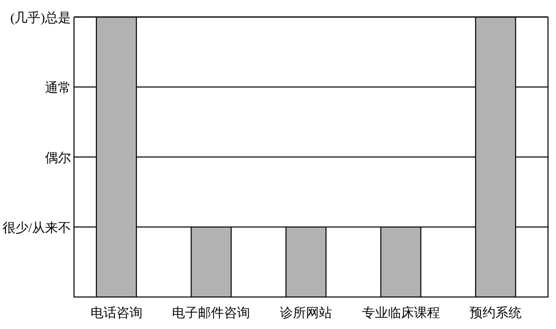 The image size is (556, 329). I want to click on ref-line-label: 很少/从来不, so click(36, 227).